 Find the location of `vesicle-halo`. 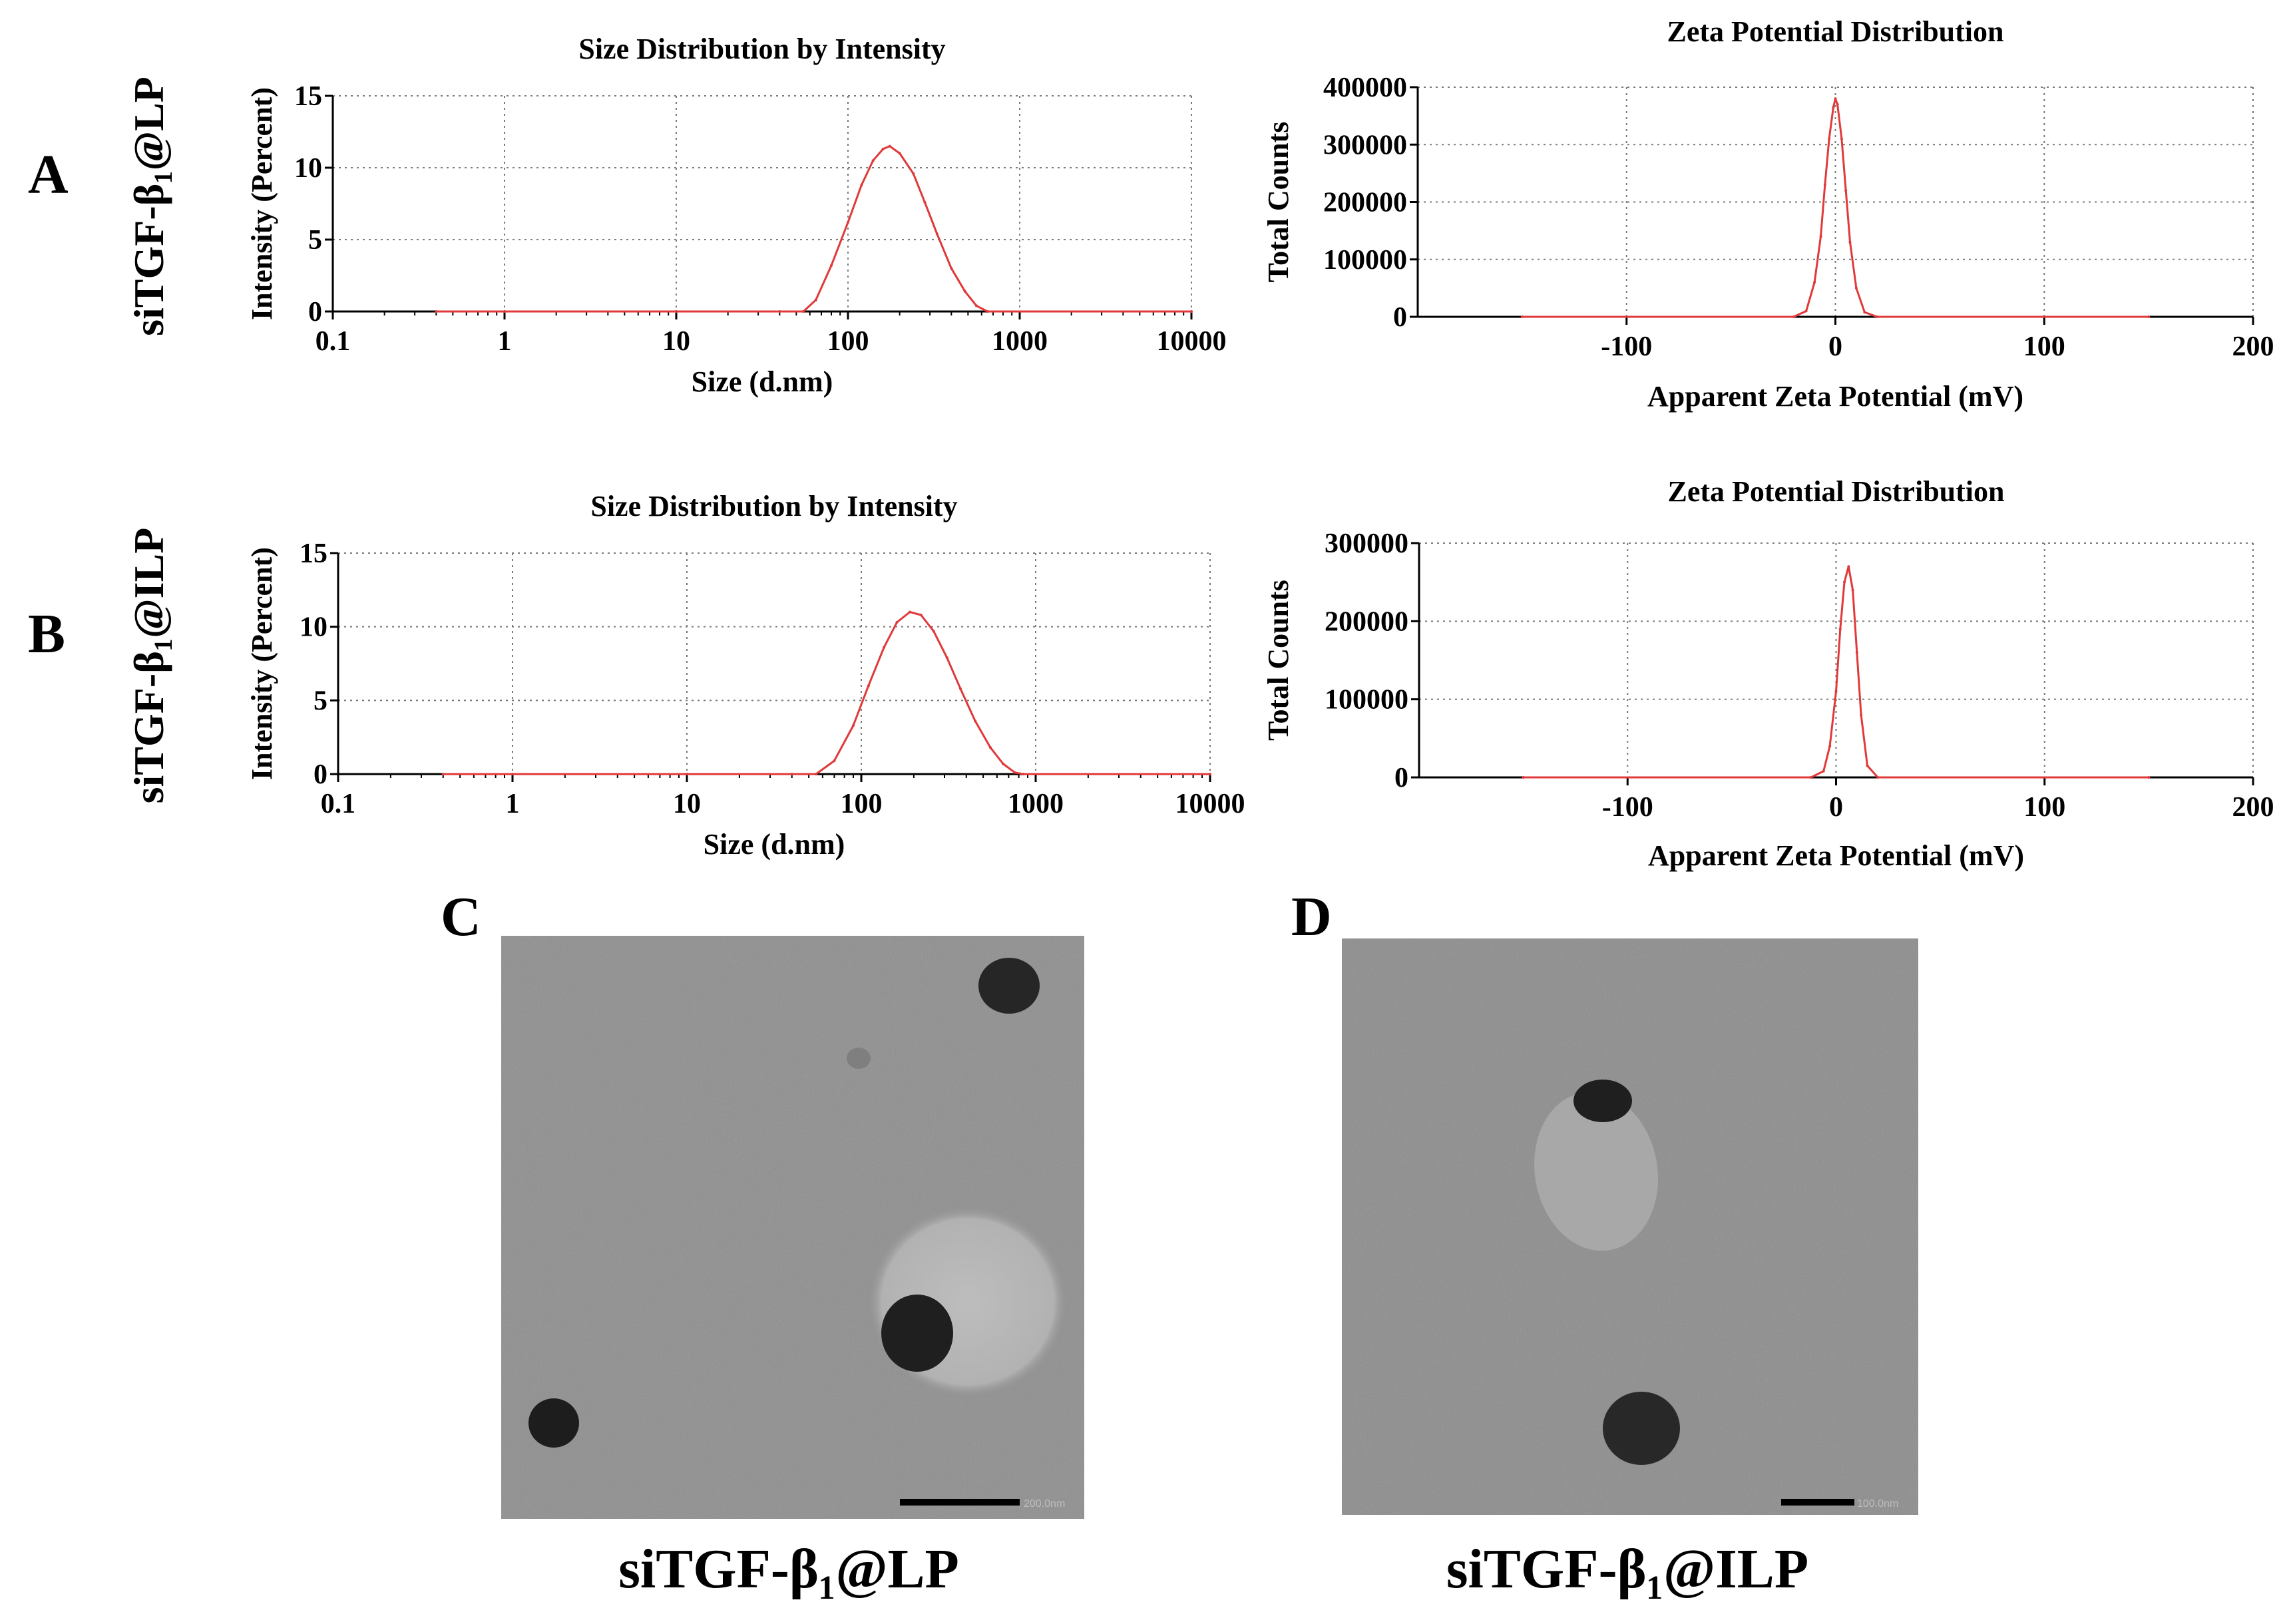

vesicle-halo is located at coordinates (1596, 1171).